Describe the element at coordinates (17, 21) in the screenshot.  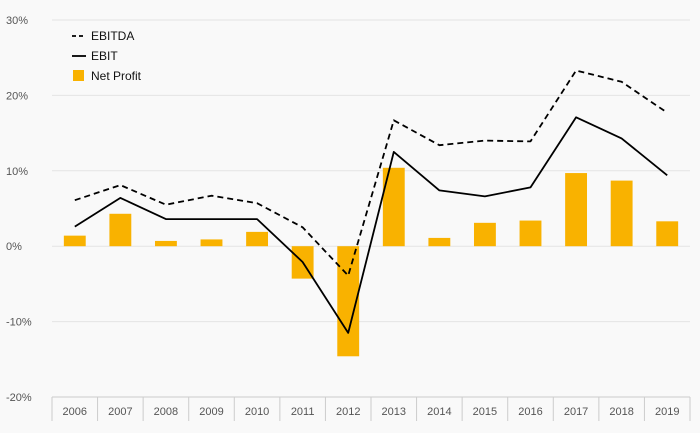
I see `y-tick-label: 30%` at that location.